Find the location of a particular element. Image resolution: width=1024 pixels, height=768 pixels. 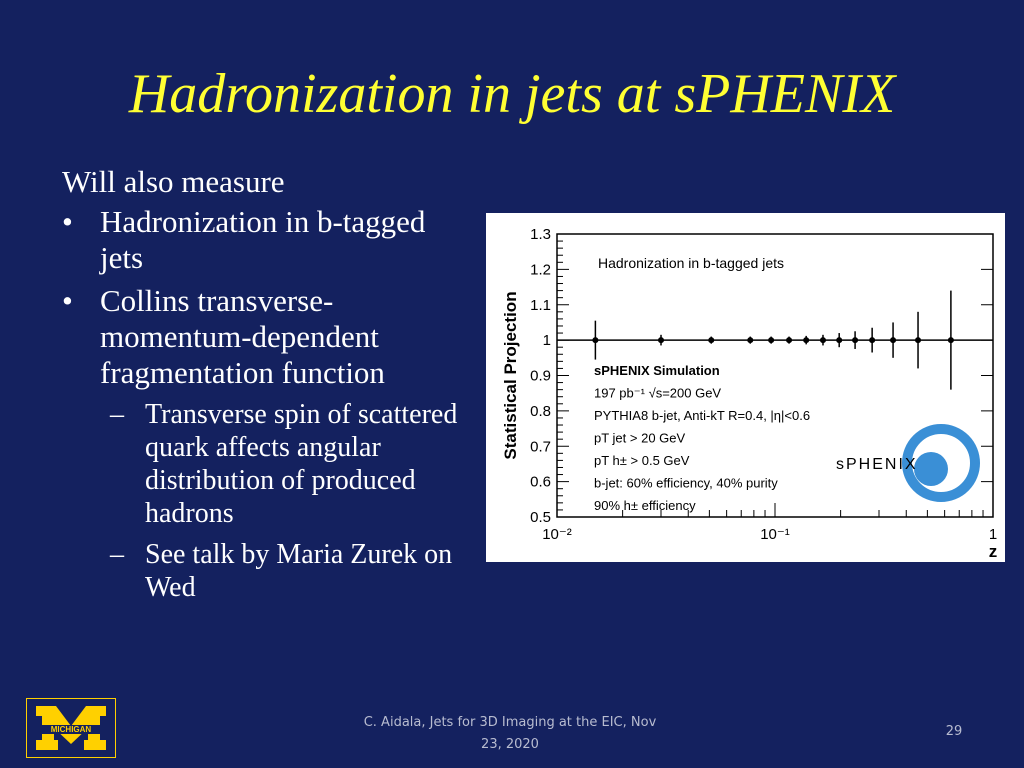

bullet-text: See talk by Maria Zurek on Wed is located at coordinates (299, 571).